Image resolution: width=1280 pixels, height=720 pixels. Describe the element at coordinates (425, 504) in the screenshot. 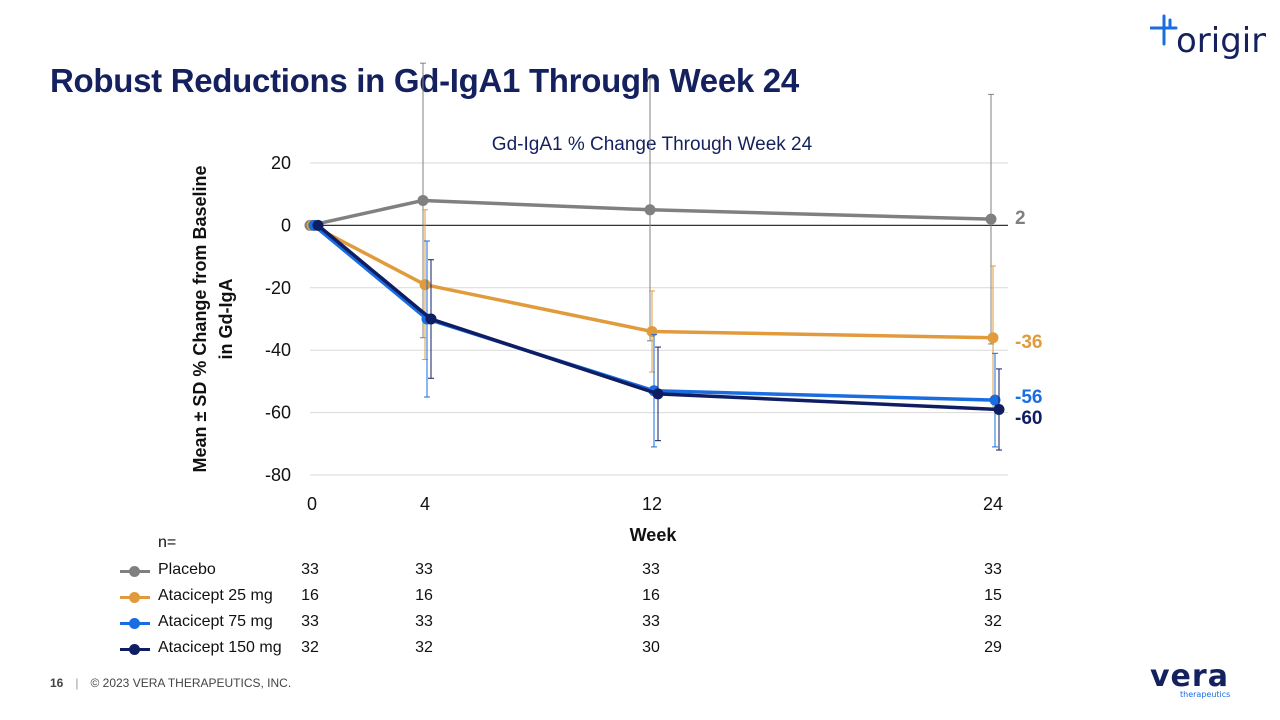

I see `x-tick-label: 4` at that location.